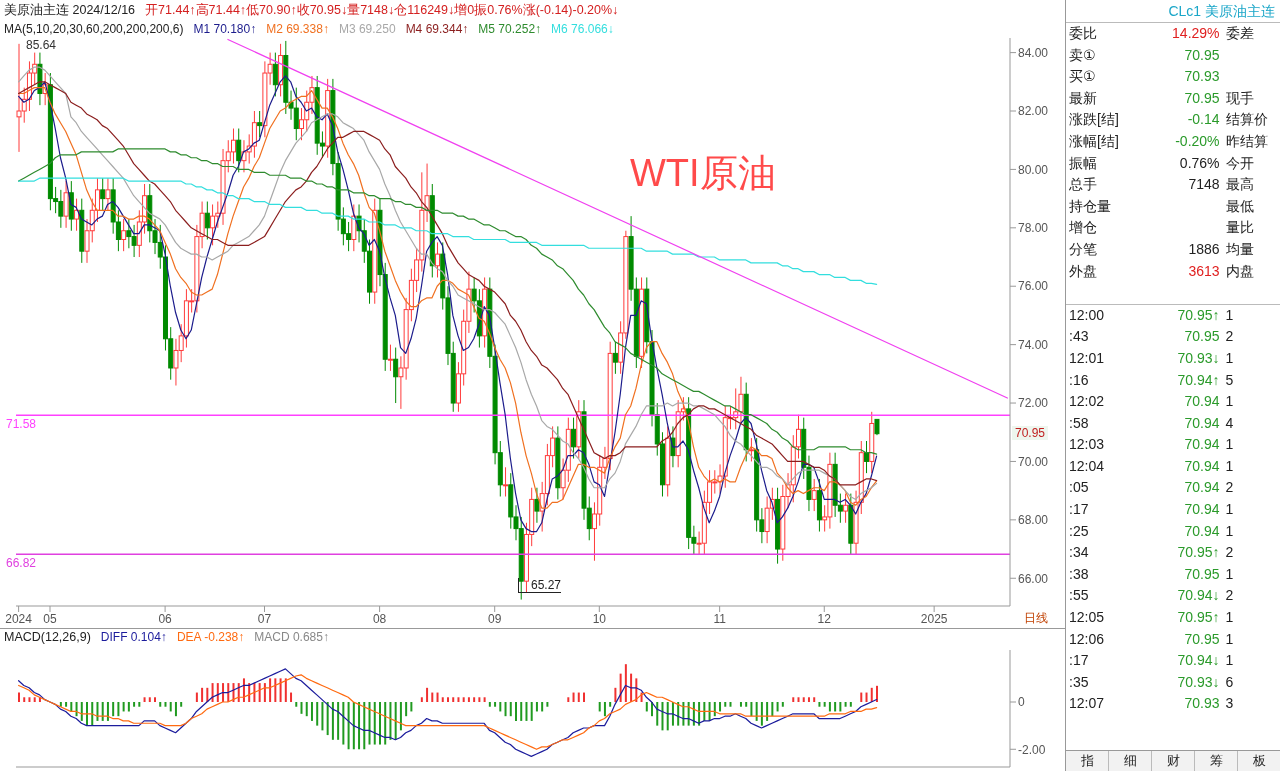 The width and height of the screenshot is (1280, 771). Describe the element at coordinates (703, 173) in the screenshot. I see `annotation: WTI原油` at that location.